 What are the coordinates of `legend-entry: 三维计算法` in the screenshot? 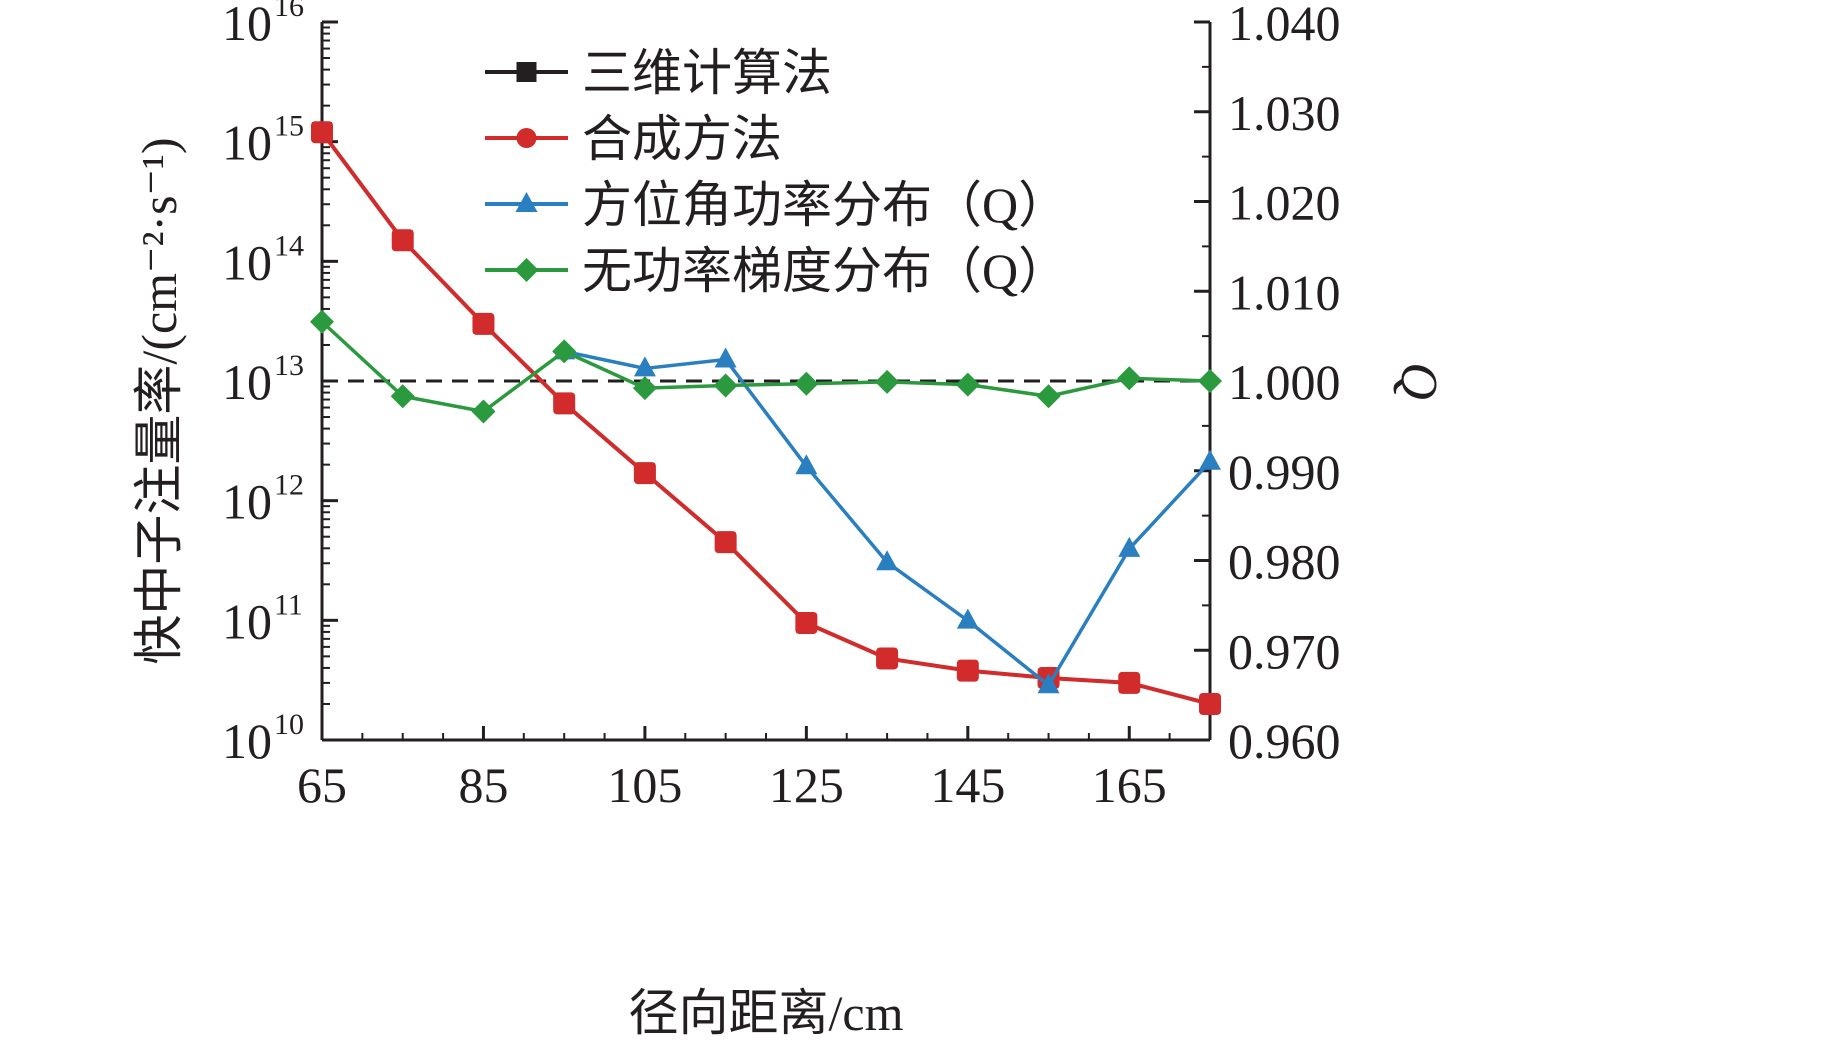 It's located at (658, 73).